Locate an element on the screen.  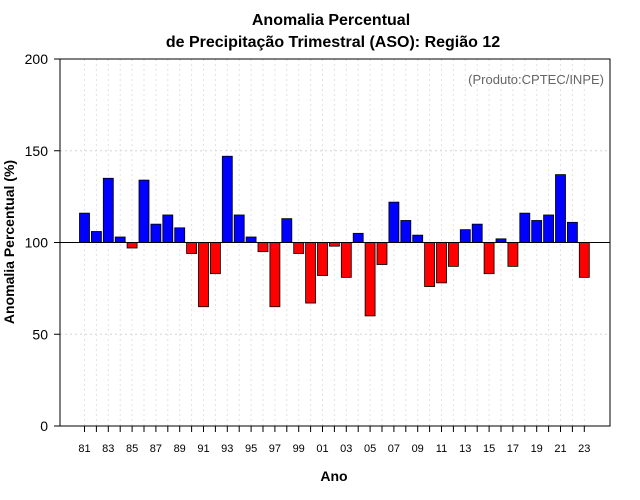
x-tick-label-15: 15 is located at coordinates (489, 449).